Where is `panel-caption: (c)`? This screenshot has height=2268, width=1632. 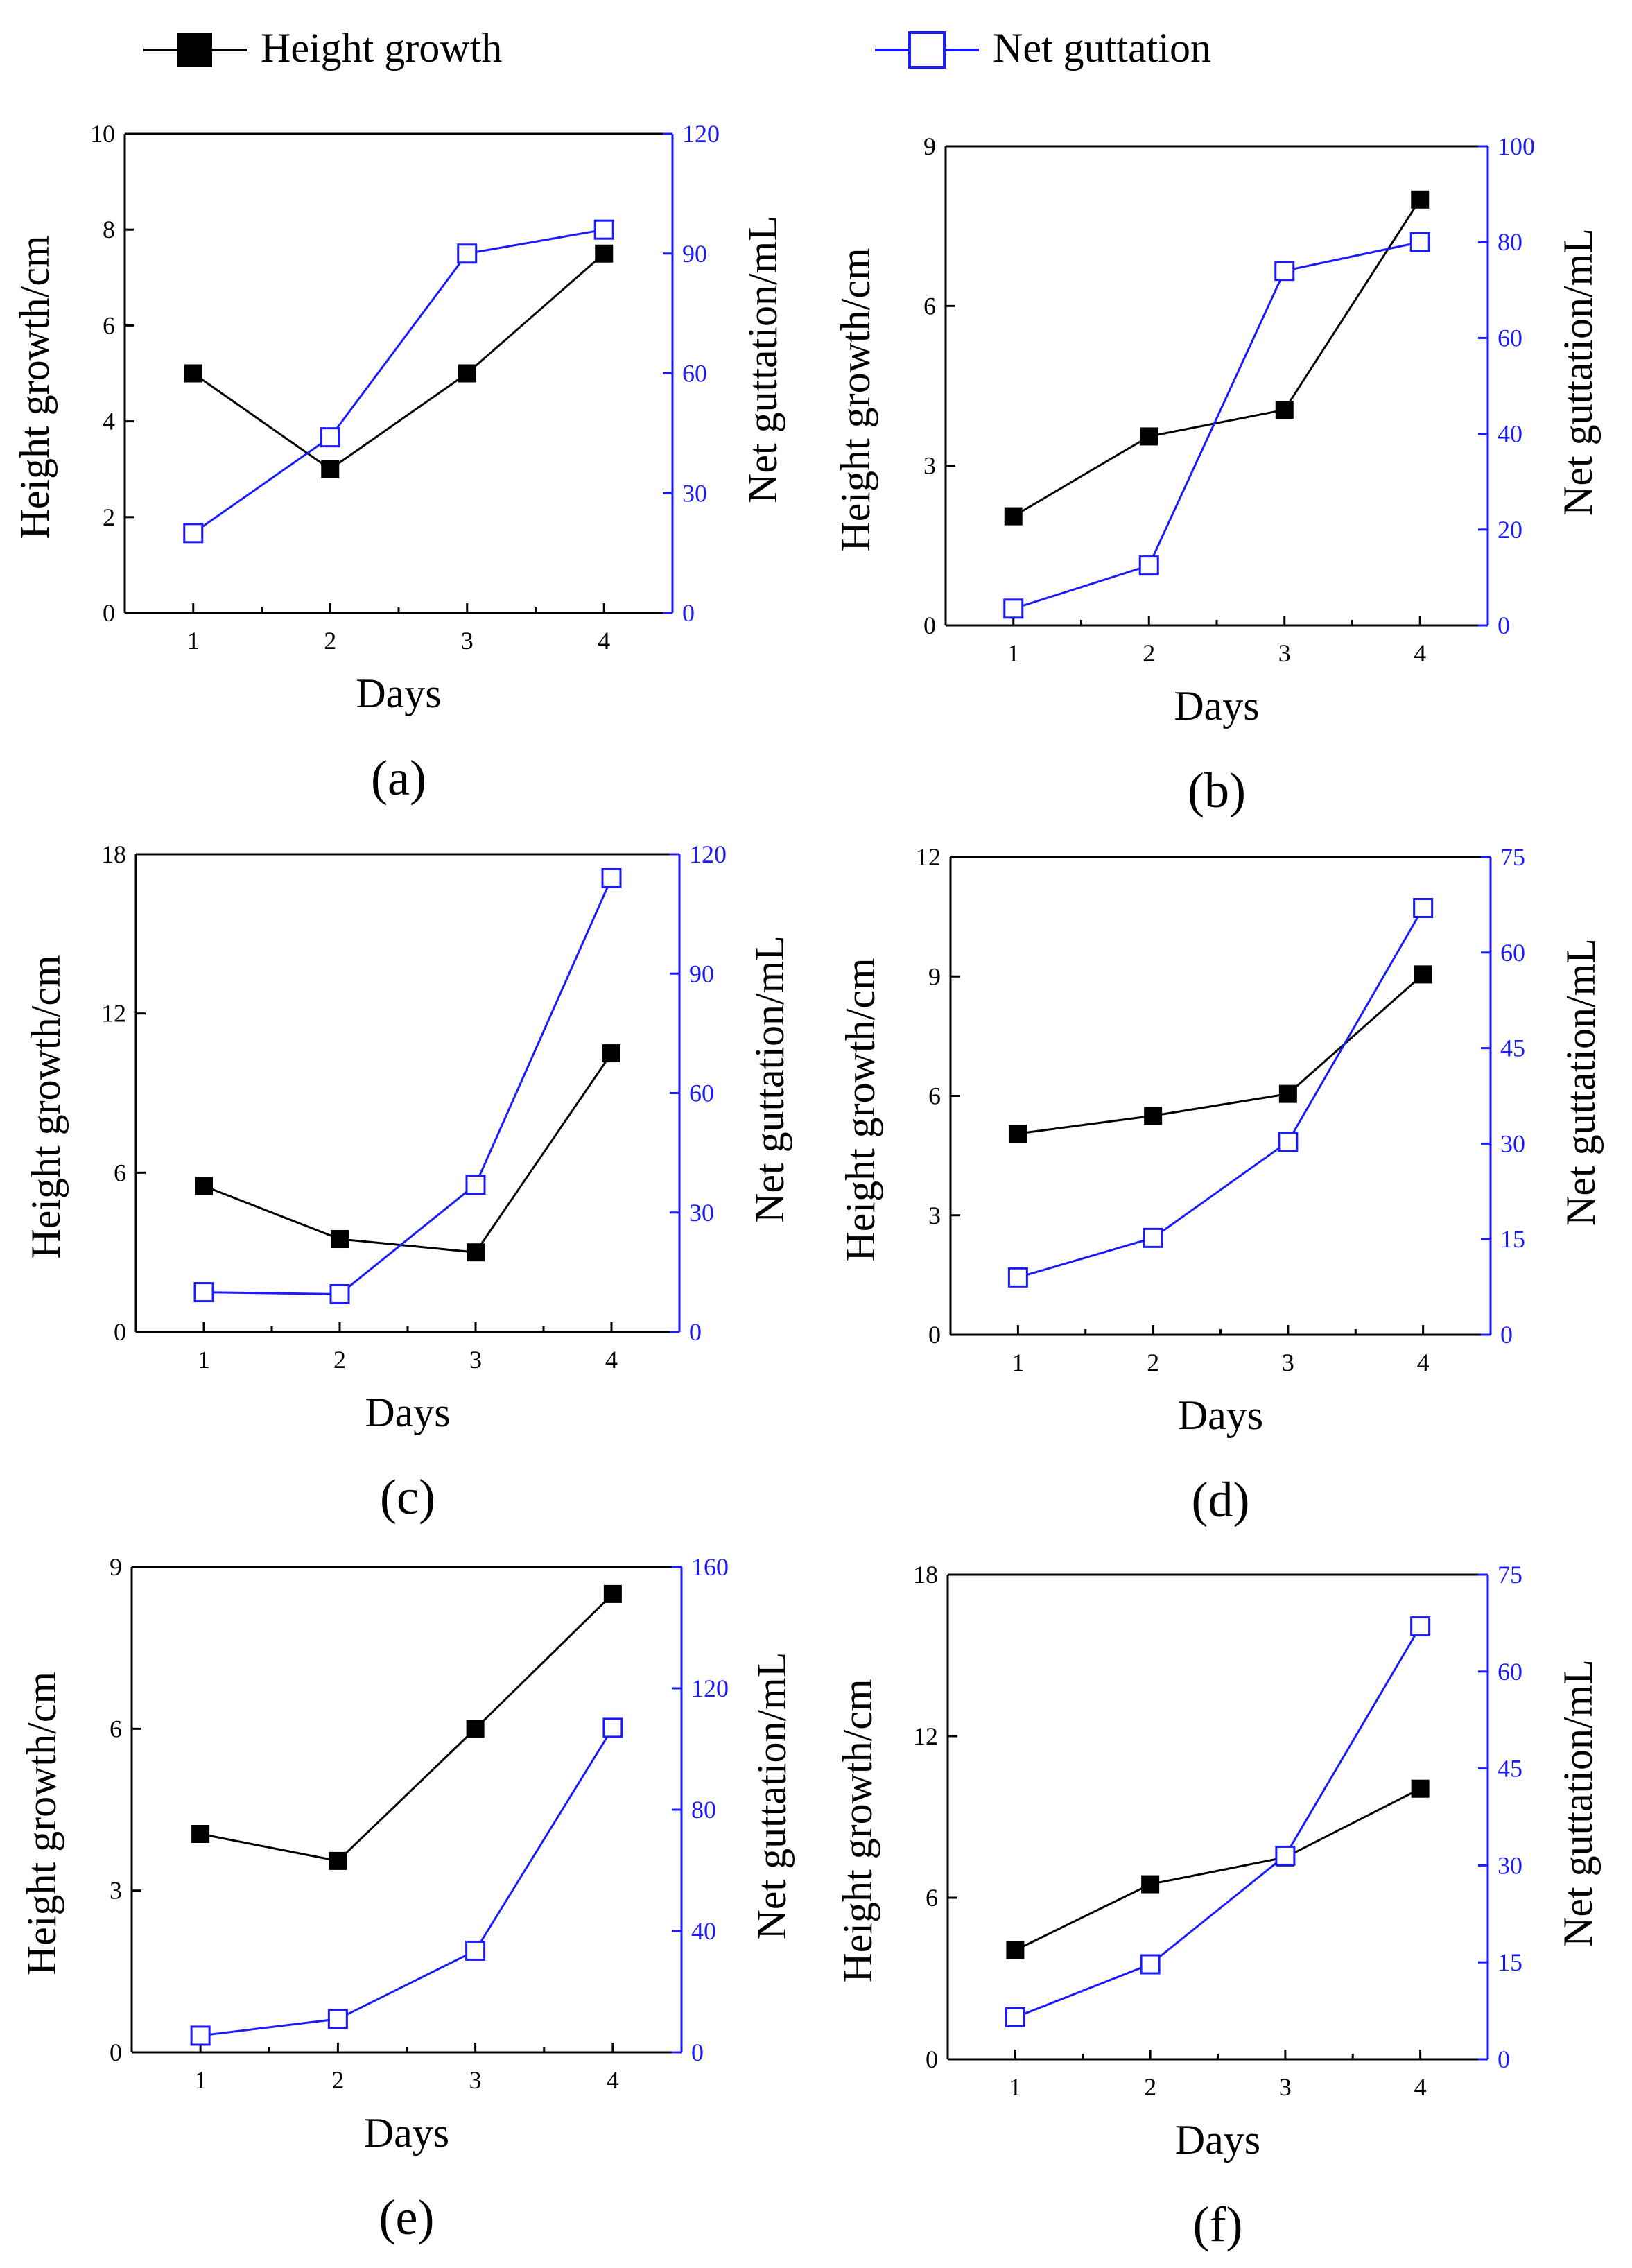 panel-caption: (c) is located at coordinates (407, 1497).